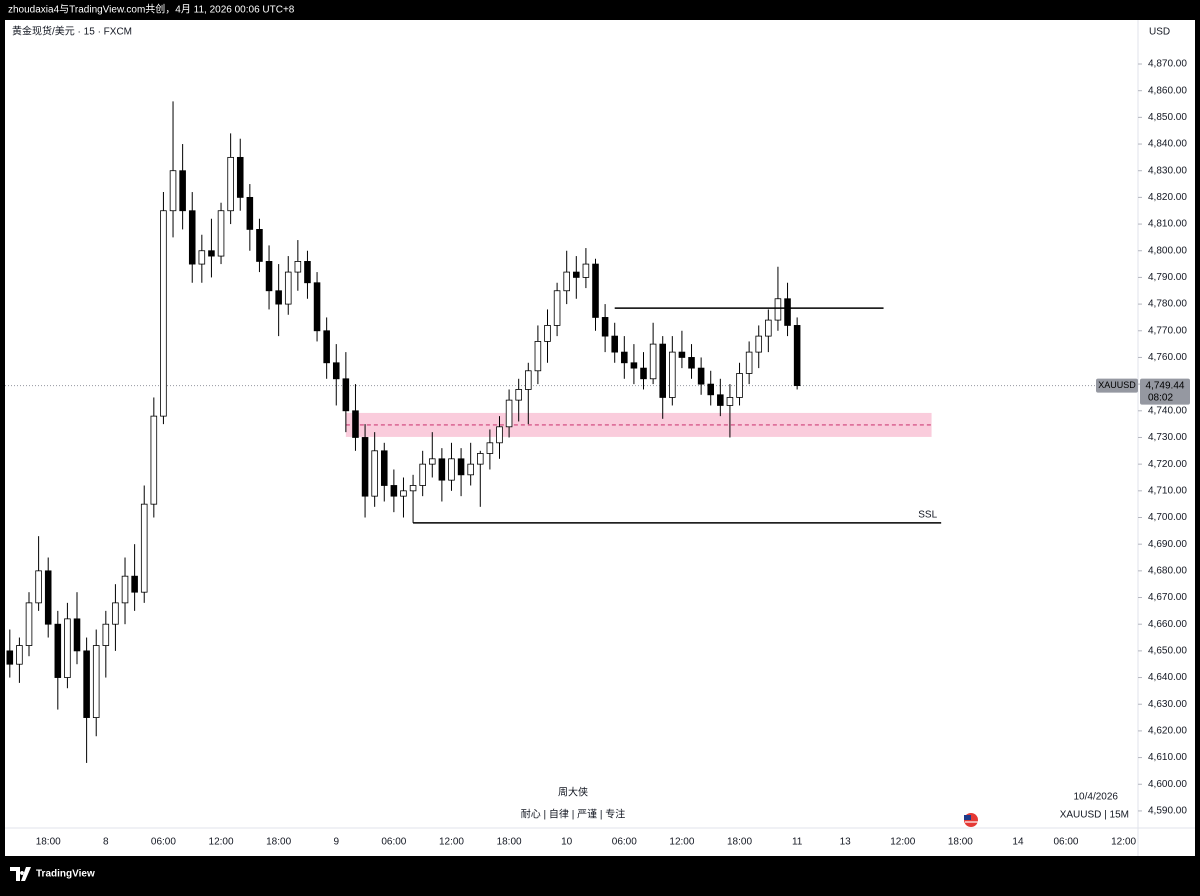 This screenshot has height=896, width=1200. What do you see at coordinates (1167, 277) in the screenshot?
I see `y-tick-label: 4,790.00` at bounding box center [1167, 277].